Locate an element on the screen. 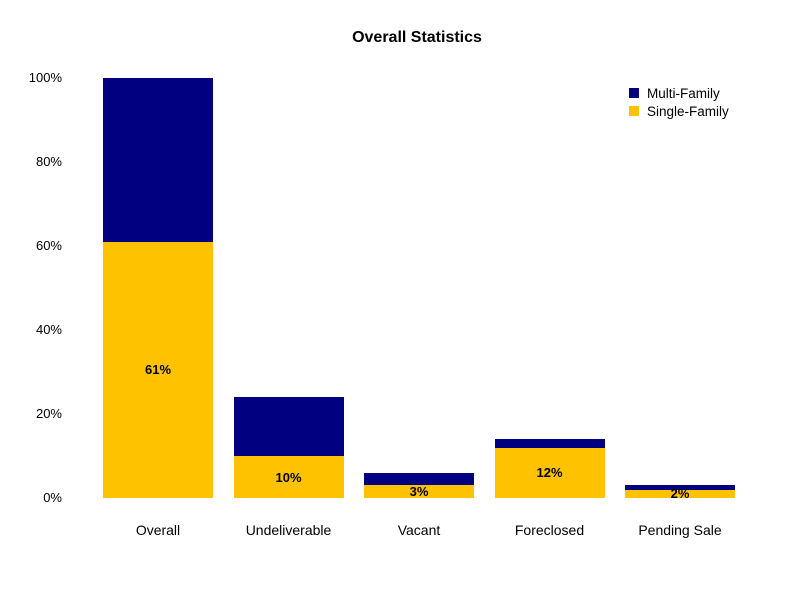 This screenshot has height=600, width=800. legend-item-single-family: Single-Family is located at coordinates (679, 111).